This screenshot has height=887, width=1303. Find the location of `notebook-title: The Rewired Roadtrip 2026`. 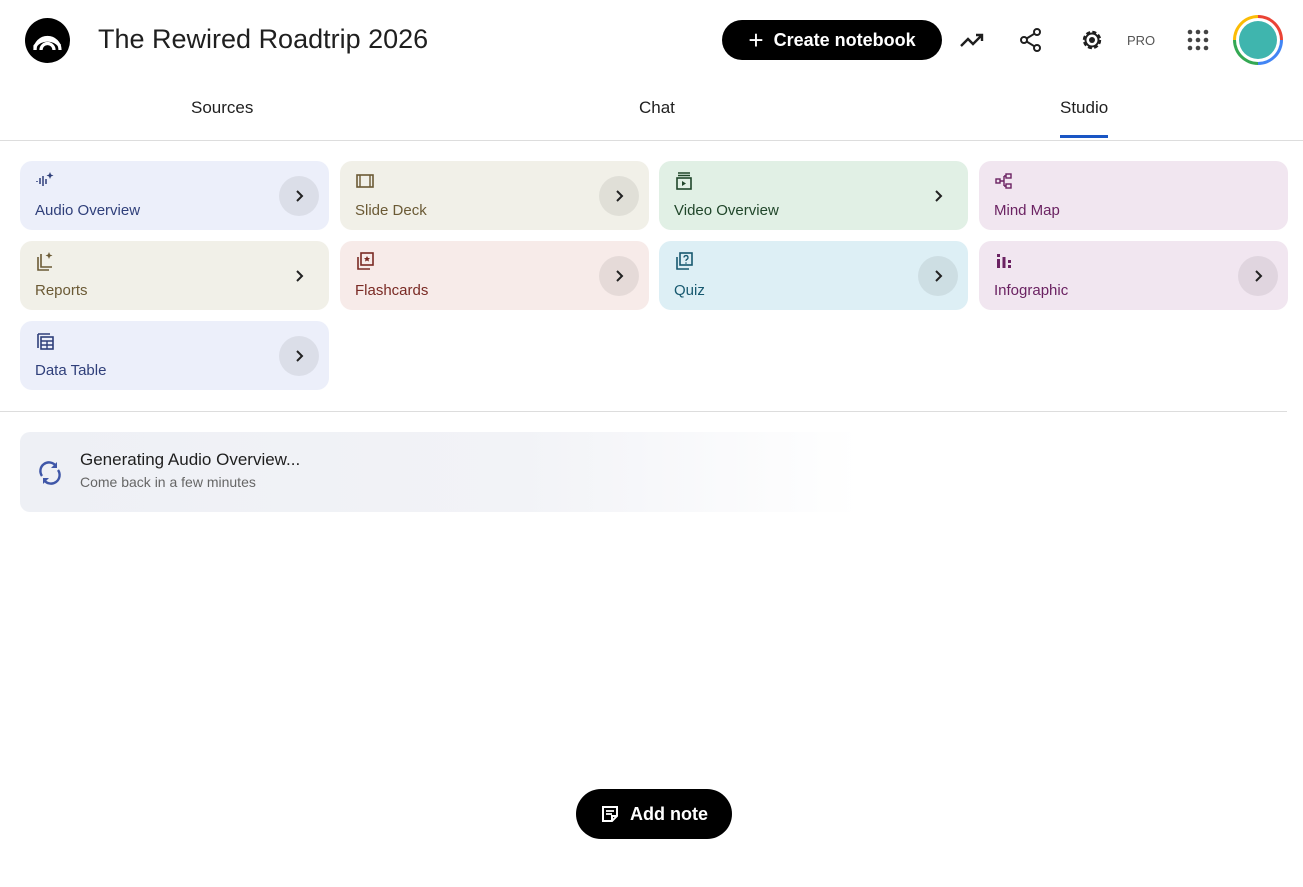

notebook-title: The Rewired Roadtrip 2026 is located at coordinates (263, 39).